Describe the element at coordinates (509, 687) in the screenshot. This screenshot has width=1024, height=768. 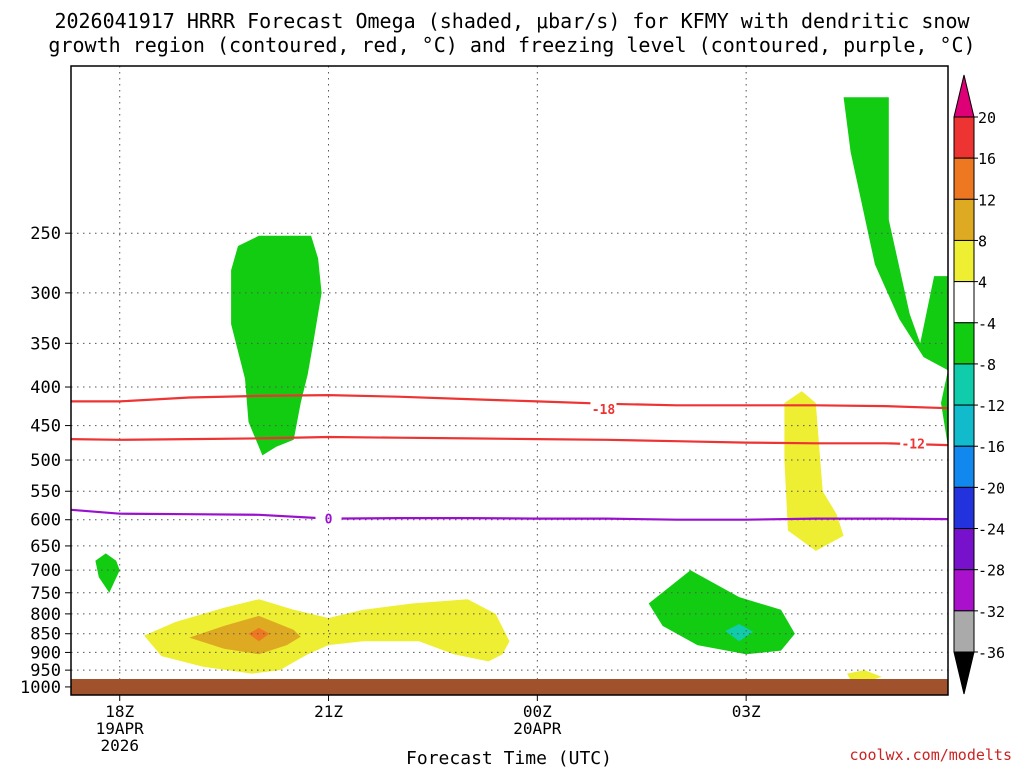
I see `ground-bar` at that location.